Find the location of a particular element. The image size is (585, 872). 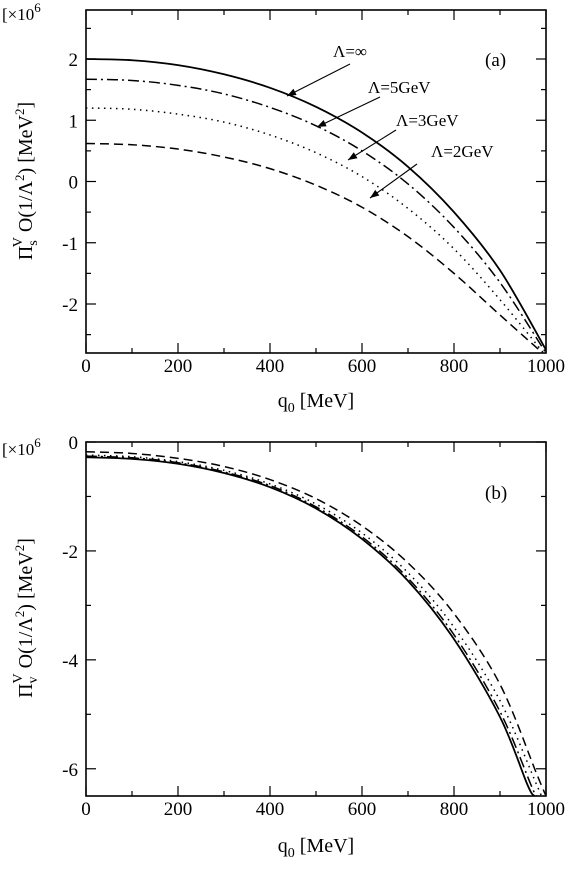

curve-label: Λ=2GeV is located at coordinates (462, 151).